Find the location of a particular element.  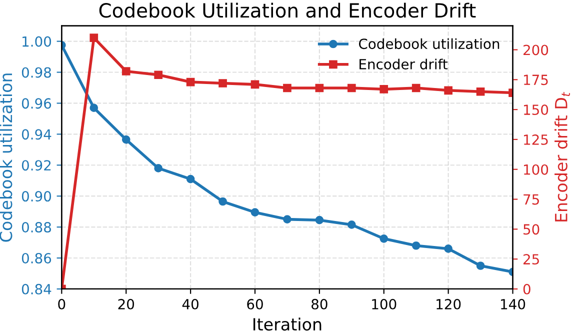

y-tick-label: 0.96 is located at coordinates (37, 103).